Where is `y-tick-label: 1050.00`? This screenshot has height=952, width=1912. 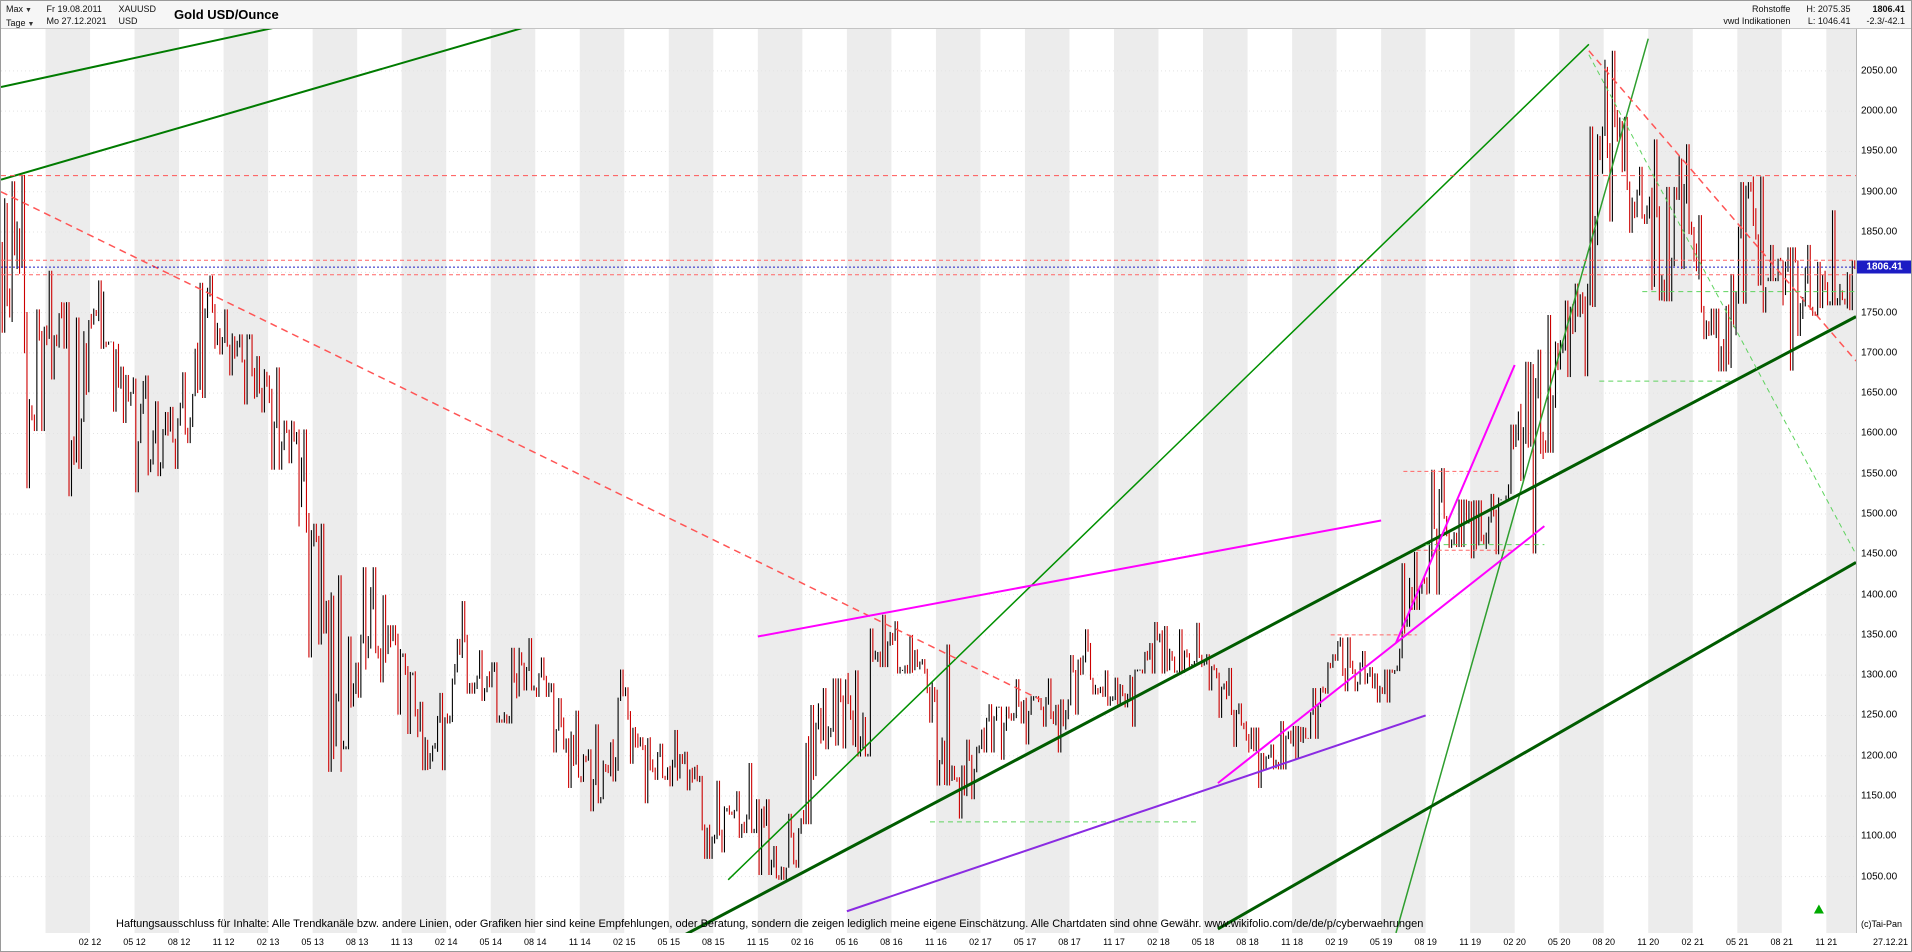
y-tick-label: 1050.00 is located at coordinates (1879, 877).